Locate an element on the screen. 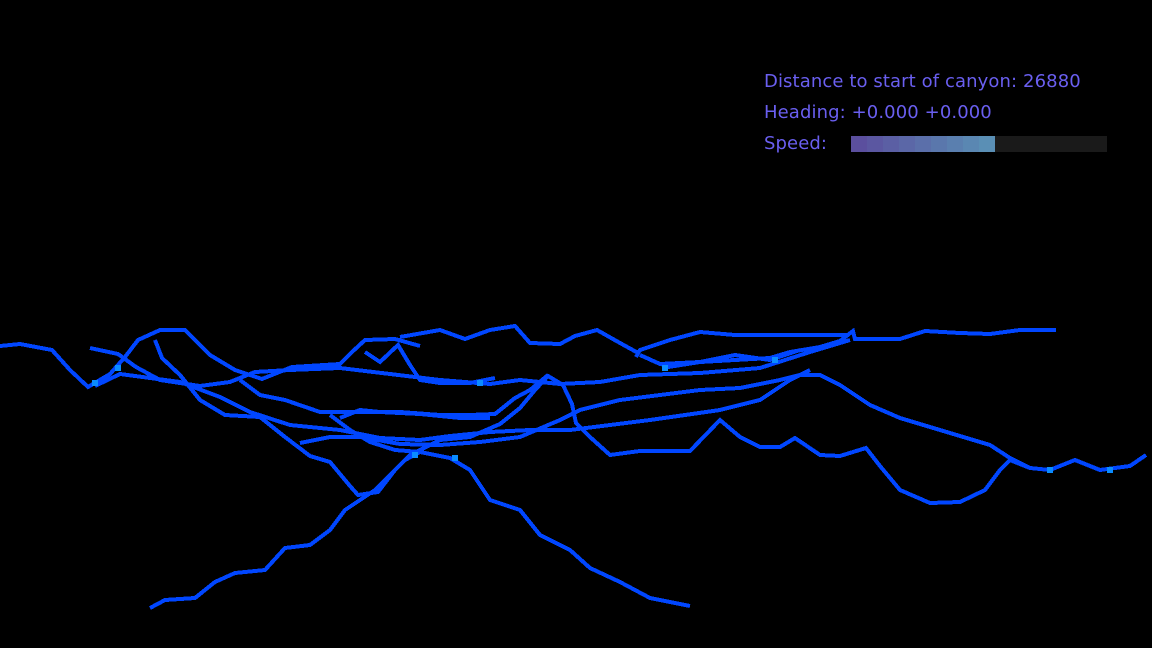  speed-label: Speed: is located at coordinates (796, 143).